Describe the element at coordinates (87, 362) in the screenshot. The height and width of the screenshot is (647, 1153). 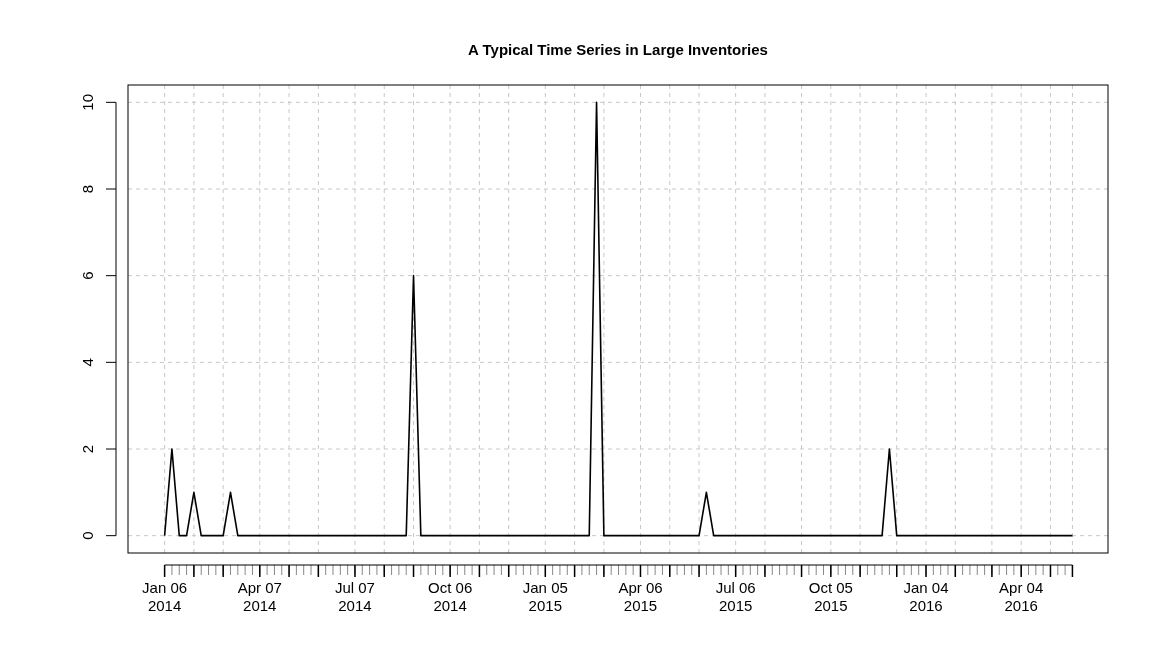
I see `y-tick-label: 4` at that location.